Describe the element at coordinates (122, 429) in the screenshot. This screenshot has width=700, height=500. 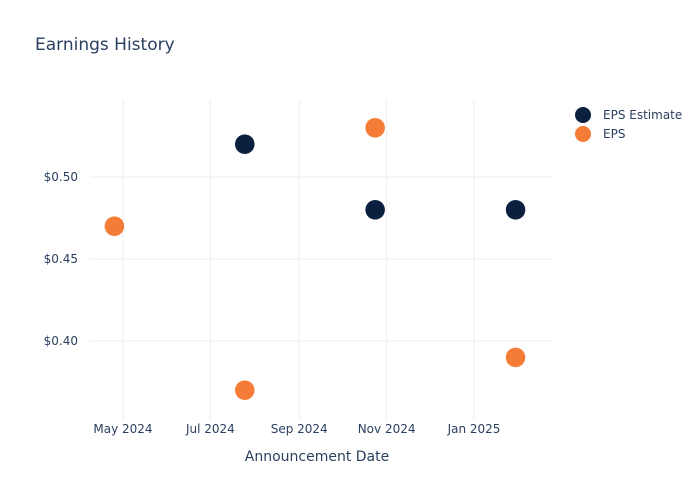
I see `x-tick-label: May 2024` at that location.